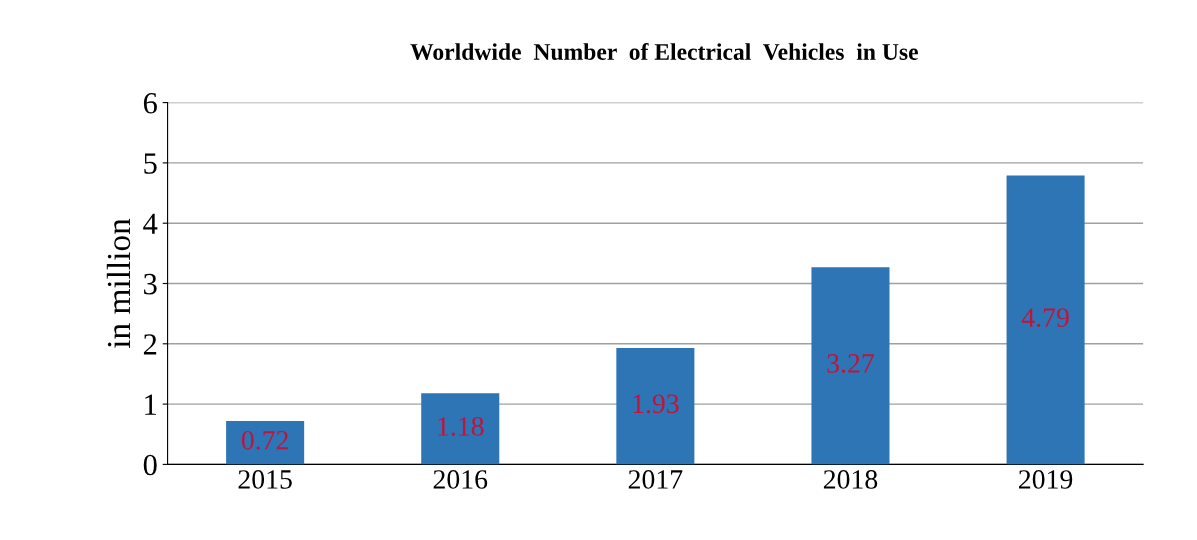  What do you see at coordinates (150, 344) in the screenshot?
I see `y-tick-label: 2` at bounding box center [150, 344].